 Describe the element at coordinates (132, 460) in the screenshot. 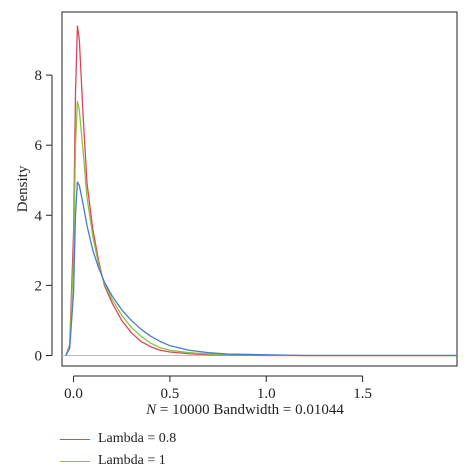

I see `legend-label: Lambda = 1` at that location.